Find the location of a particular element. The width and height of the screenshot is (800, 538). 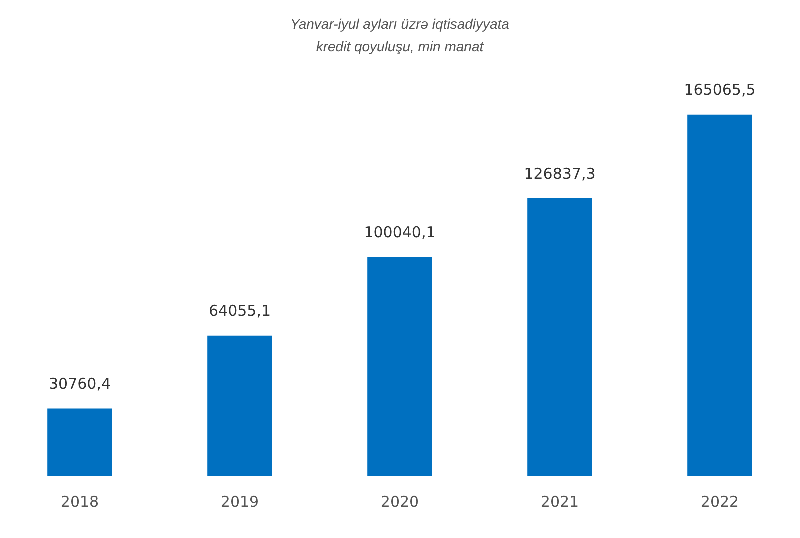

x-tick-label: 2021 is located at coordinates (560, 501).